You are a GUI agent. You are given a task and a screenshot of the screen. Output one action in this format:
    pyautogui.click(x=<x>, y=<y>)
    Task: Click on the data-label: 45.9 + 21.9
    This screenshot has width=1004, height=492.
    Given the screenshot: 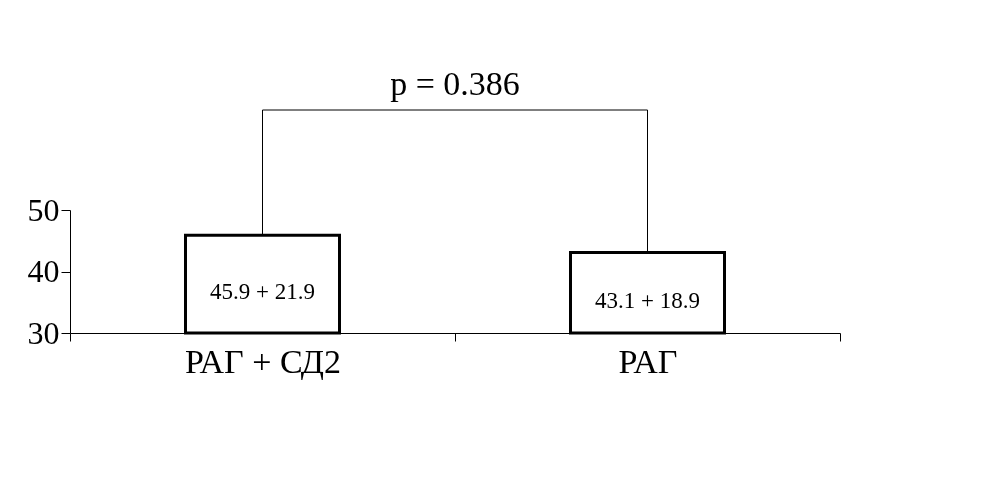 What is the action you would take?
    pyautogui.click(x=262, y=292)
    